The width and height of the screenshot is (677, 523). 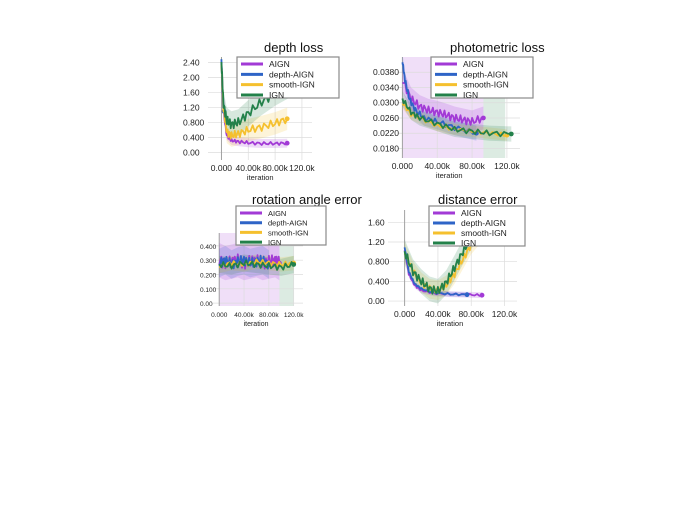 I want to click on chart-title: distance error, so click(x=478, y=199).